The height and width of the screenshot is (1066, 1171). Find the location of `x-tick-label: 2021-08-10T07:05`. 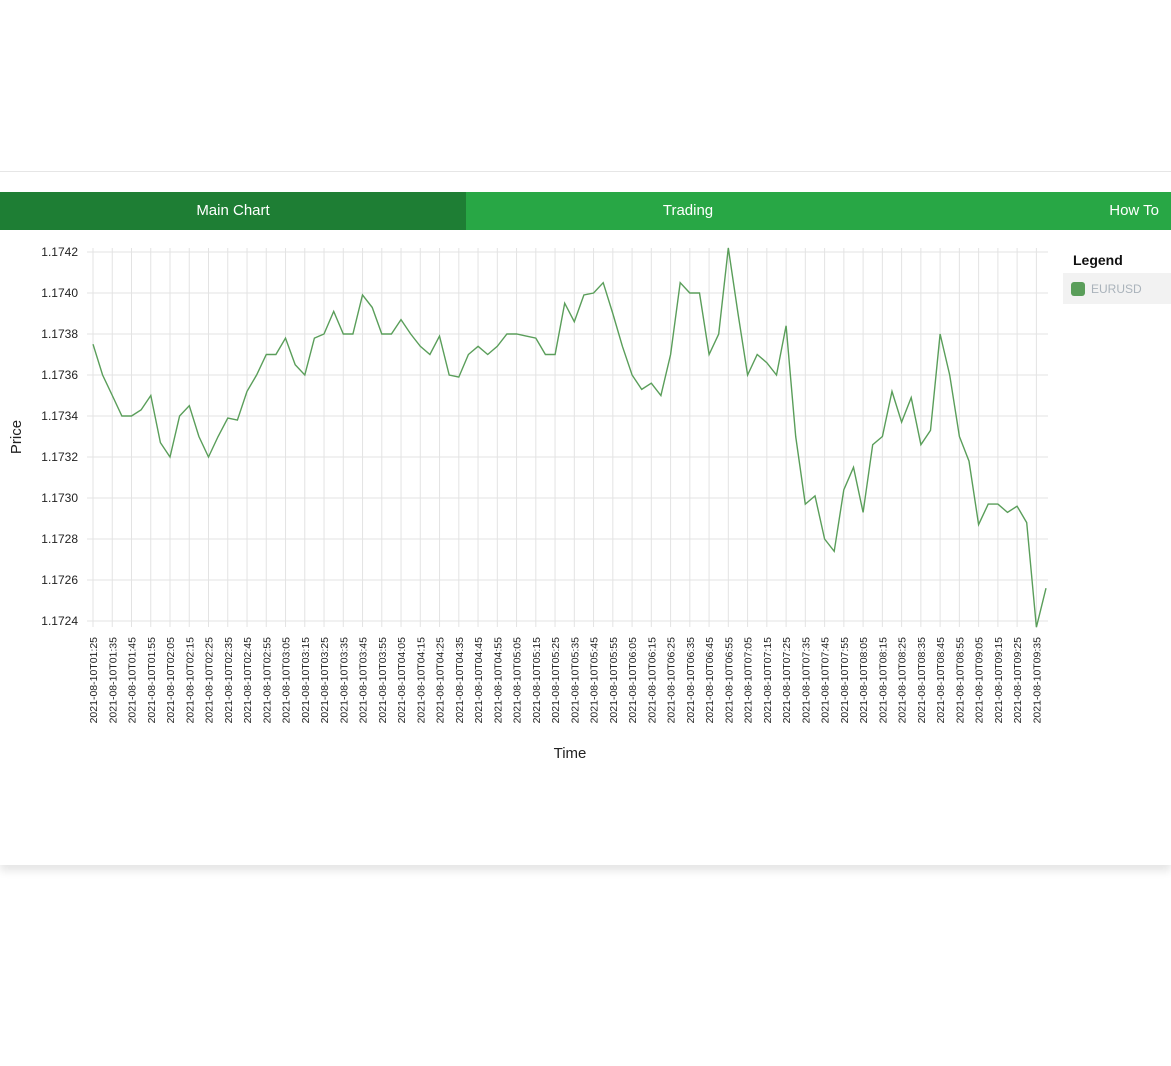

x-tick-label: 2021-08-10T07:05 is located at coordinates (749, 680).